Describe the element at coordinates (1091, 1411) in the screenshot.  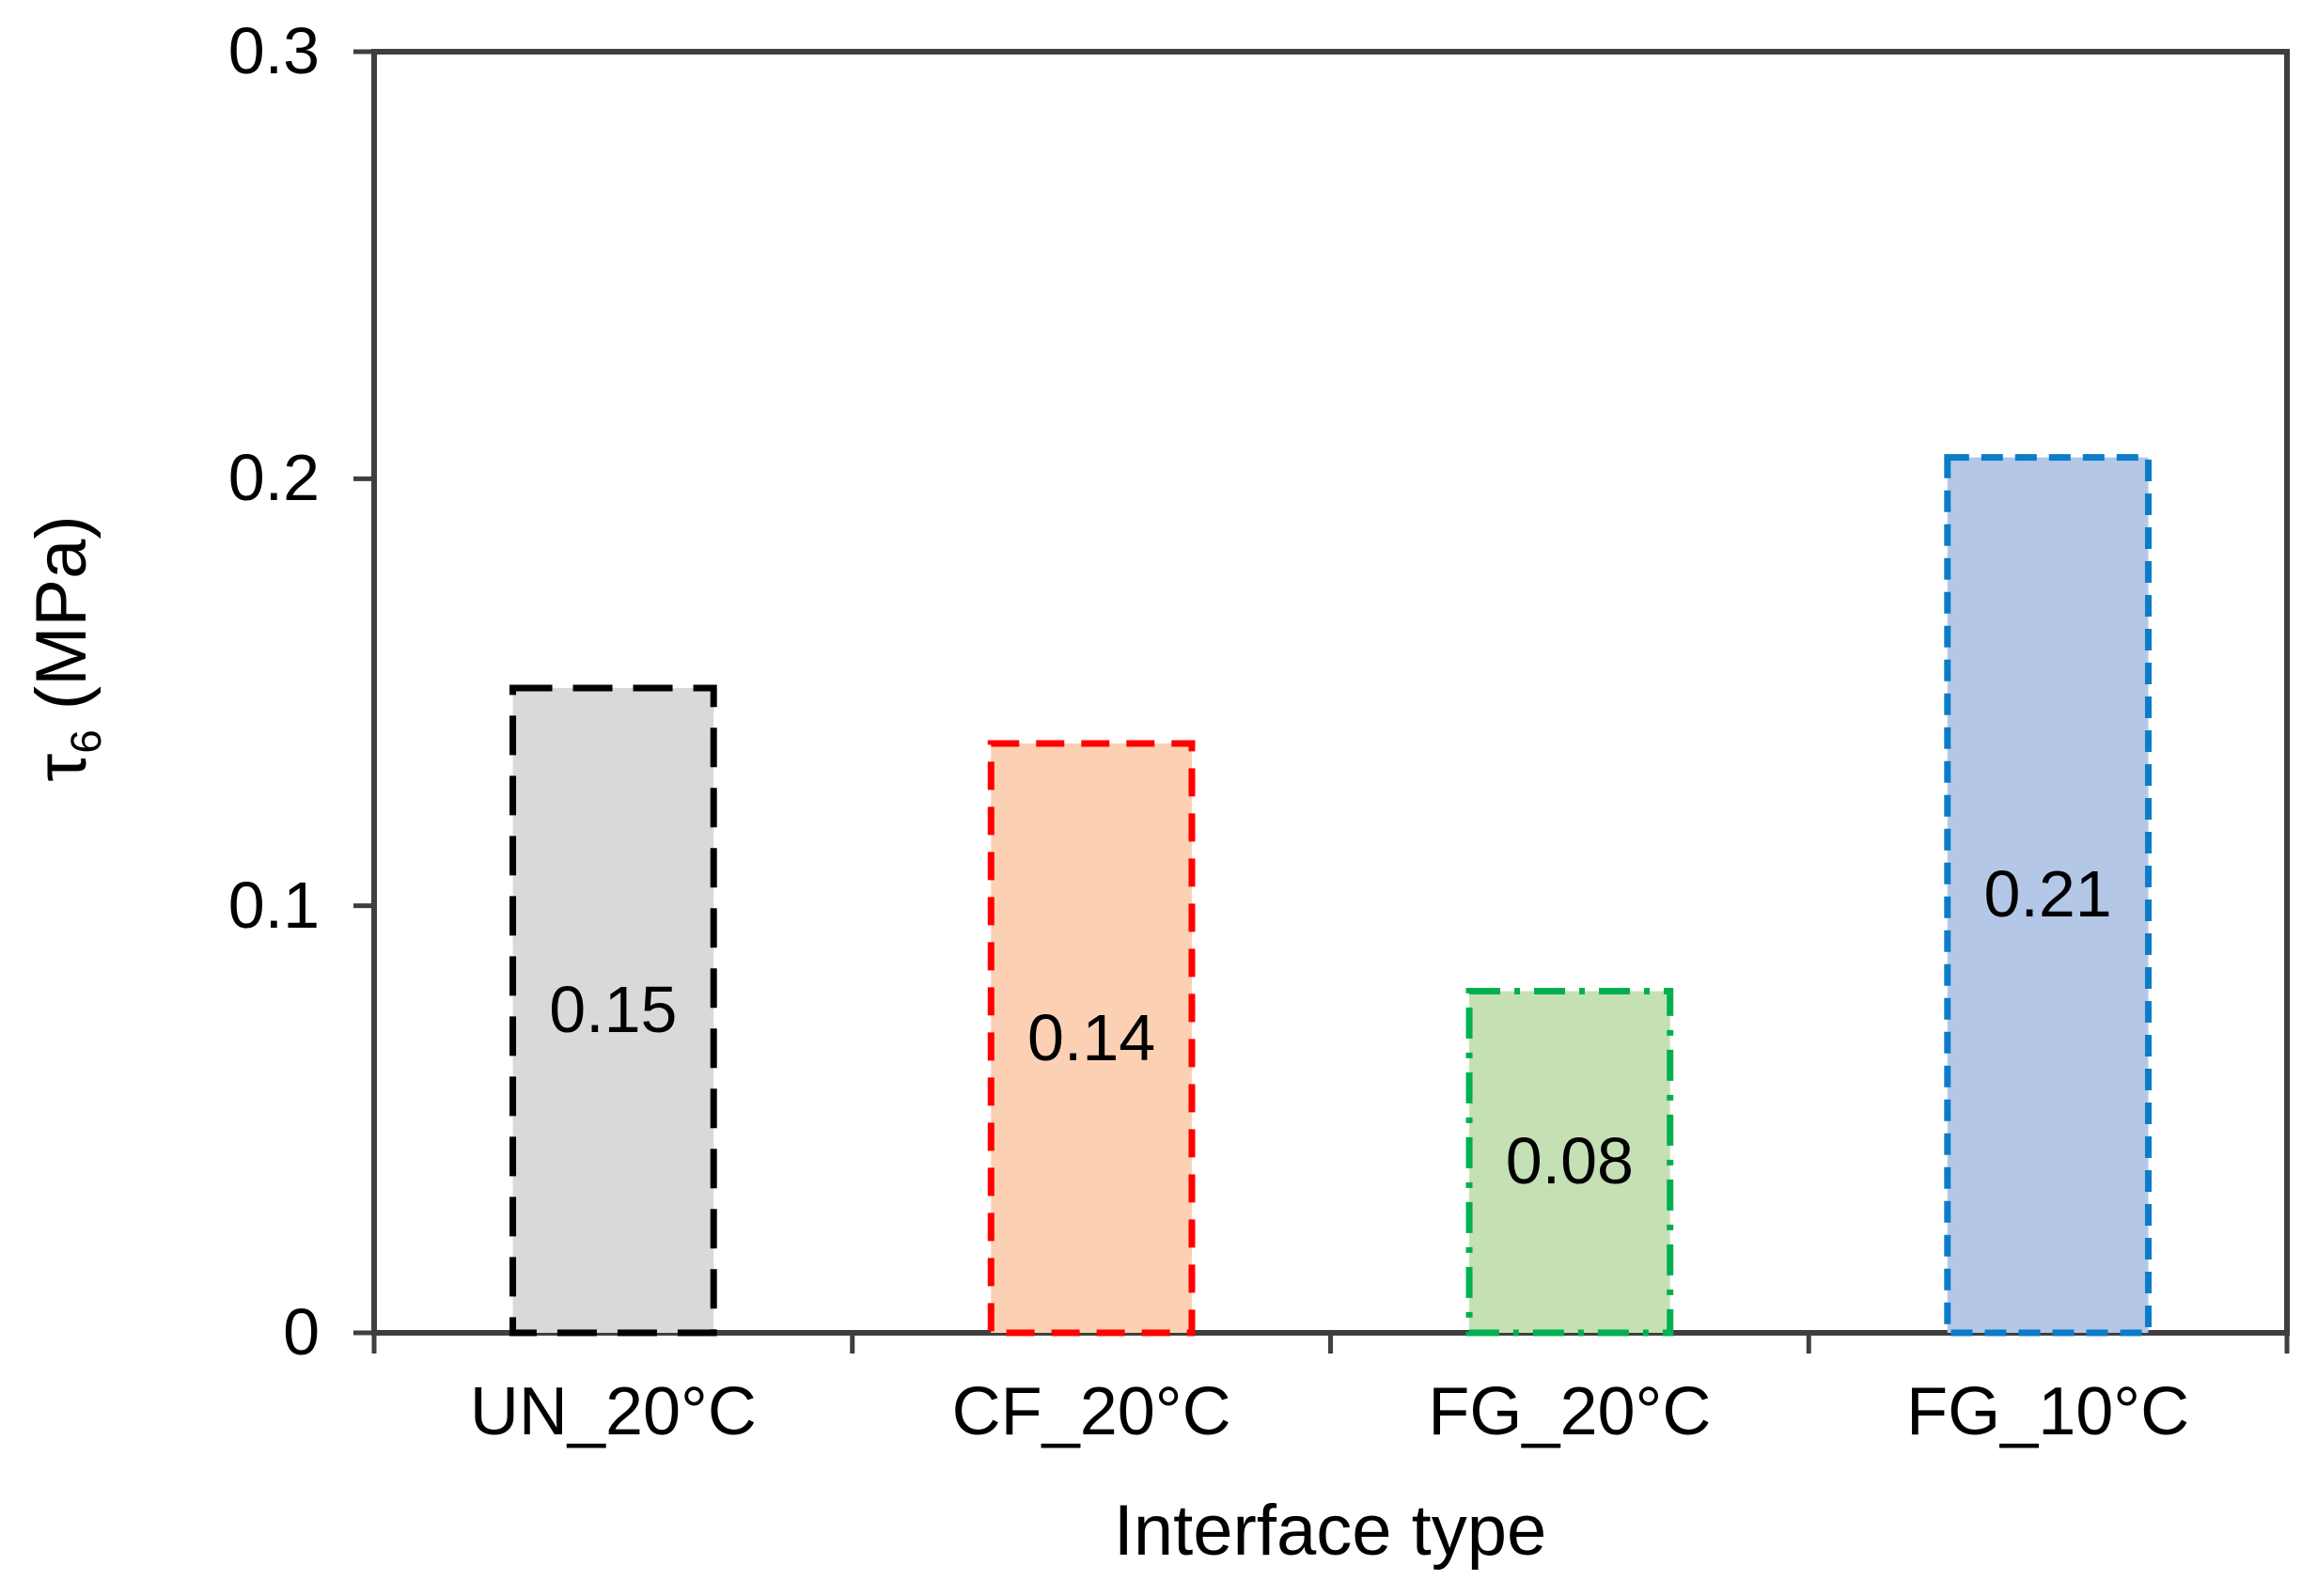
I see `category-label: CF_20°C` at that location.